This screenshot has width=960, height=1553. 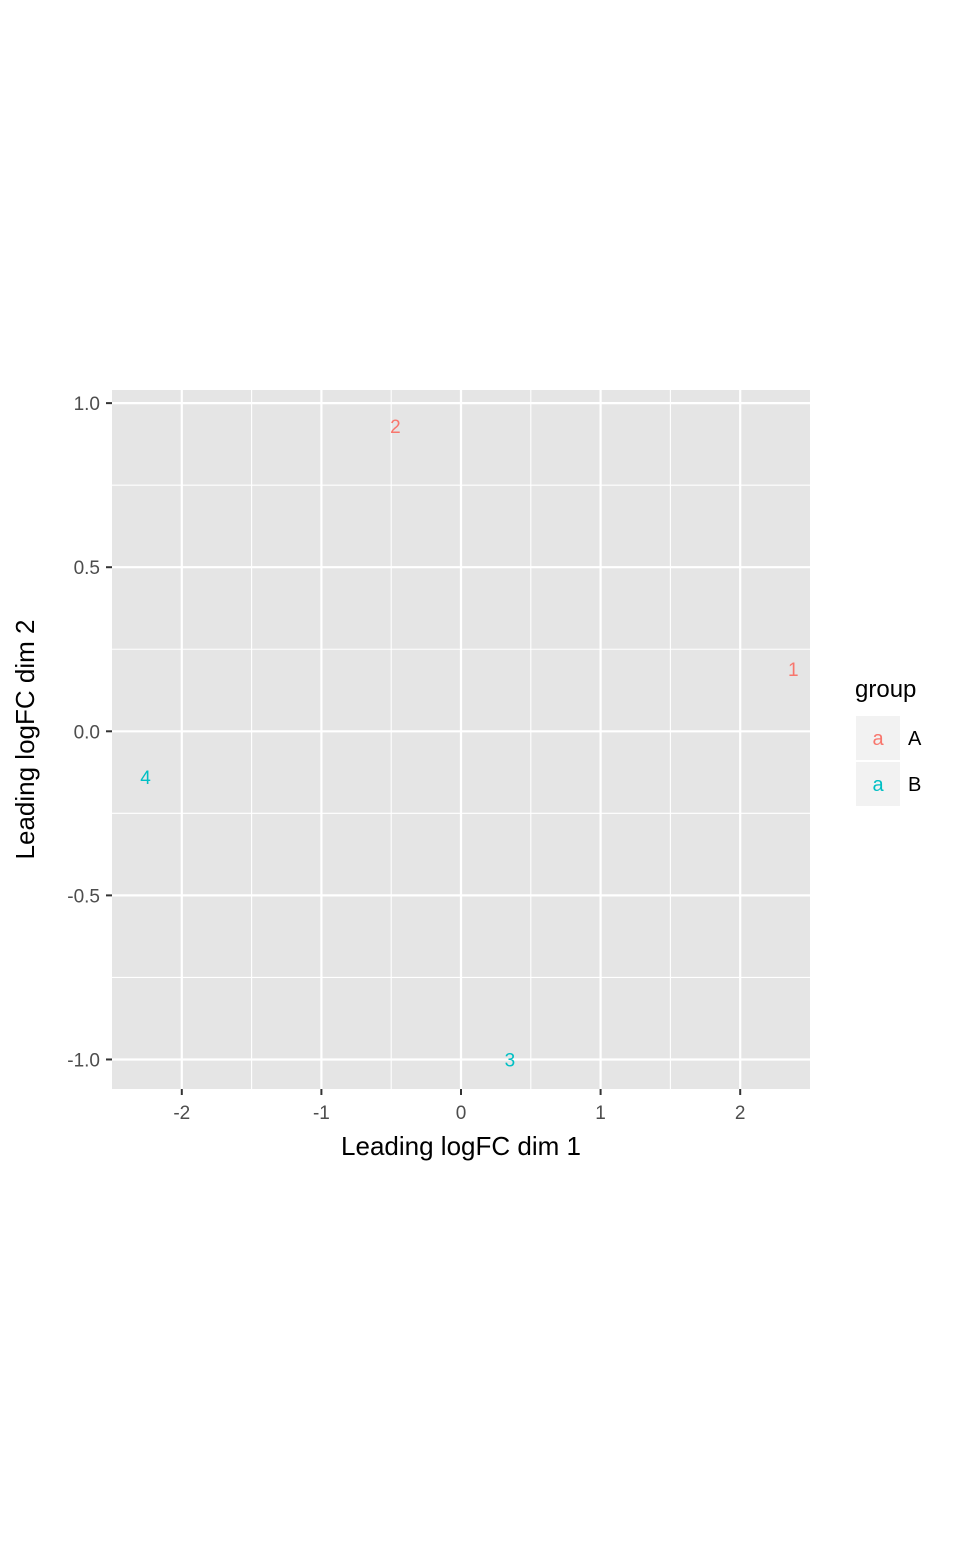 What do you see at coordinates (885, 689) in the screenshot?
I see `legend-title: group` at bounding box center [885, 689].